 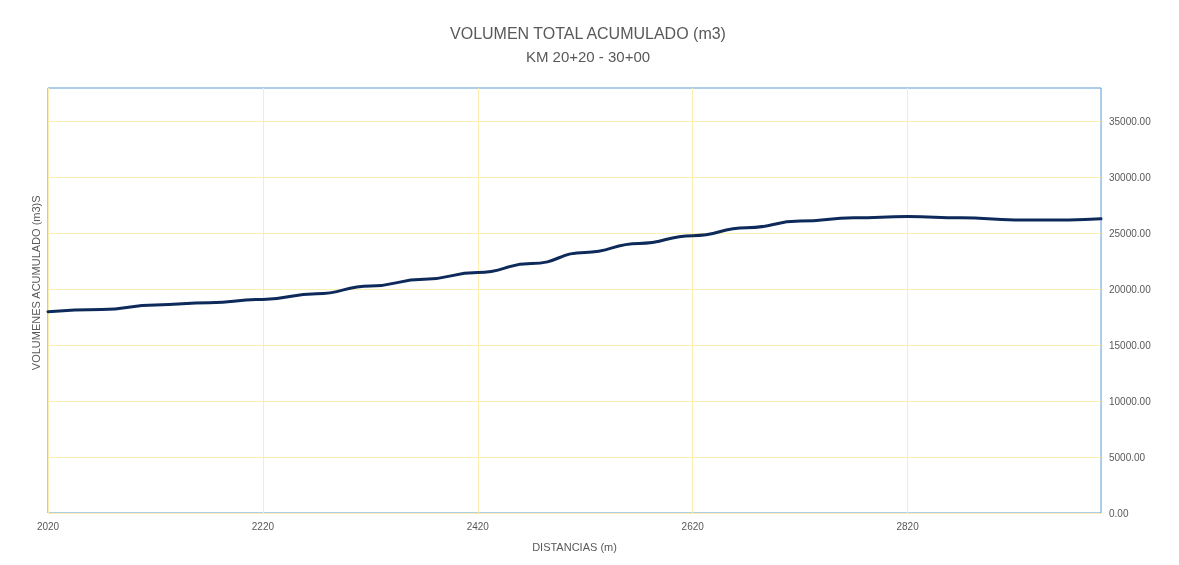 I want to click on y-tick-label: 20000.00, so click(x=1130, y=289).